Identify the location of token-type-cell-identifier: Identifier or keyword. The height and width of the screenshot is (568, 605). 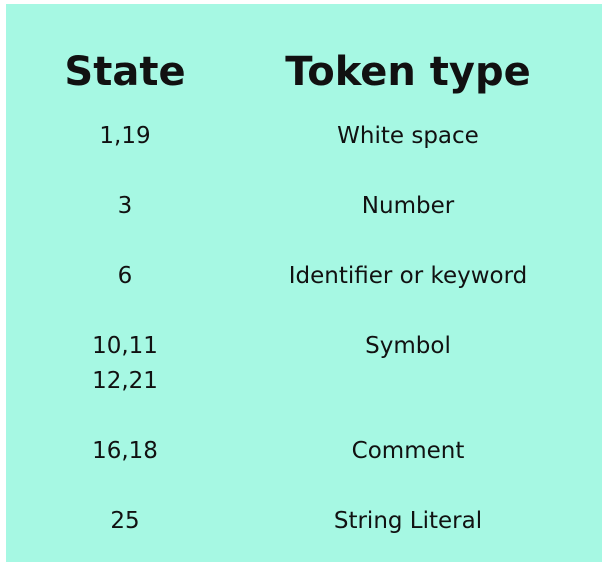
(408, 276).